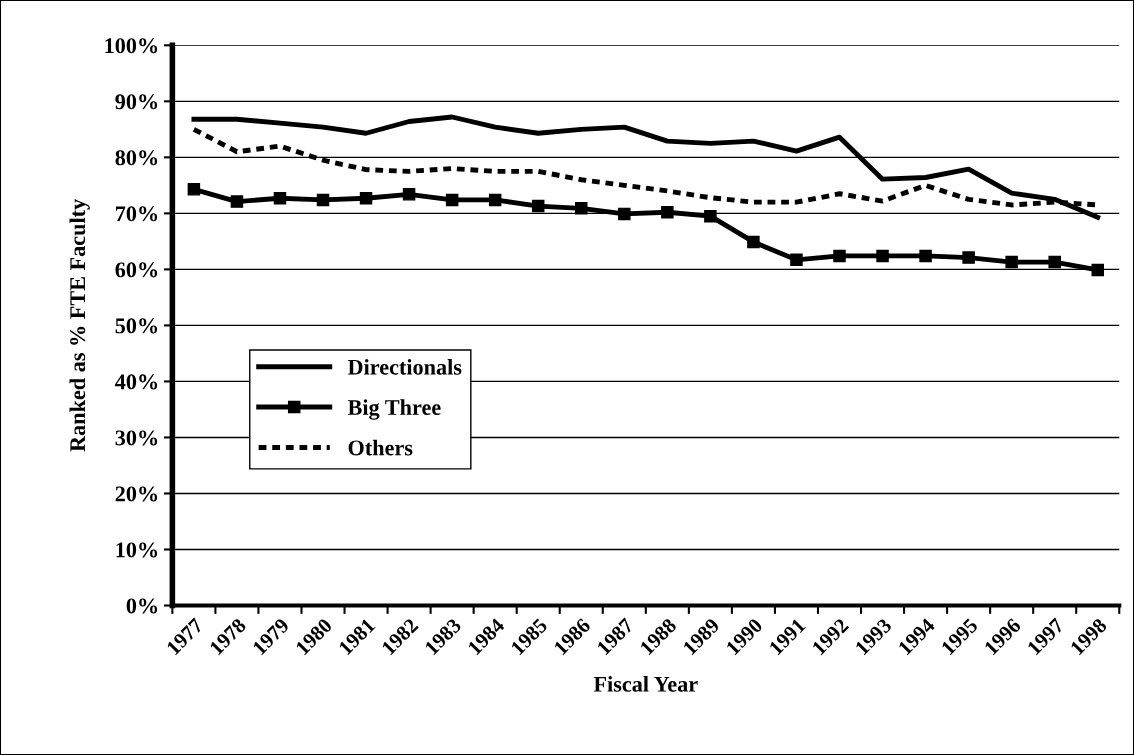 The width and height of the screenshot is (1134, 755). Describe the element at coordinates (137, 214) in the screenshot. I see `y-tick-label: 70%` at that location.